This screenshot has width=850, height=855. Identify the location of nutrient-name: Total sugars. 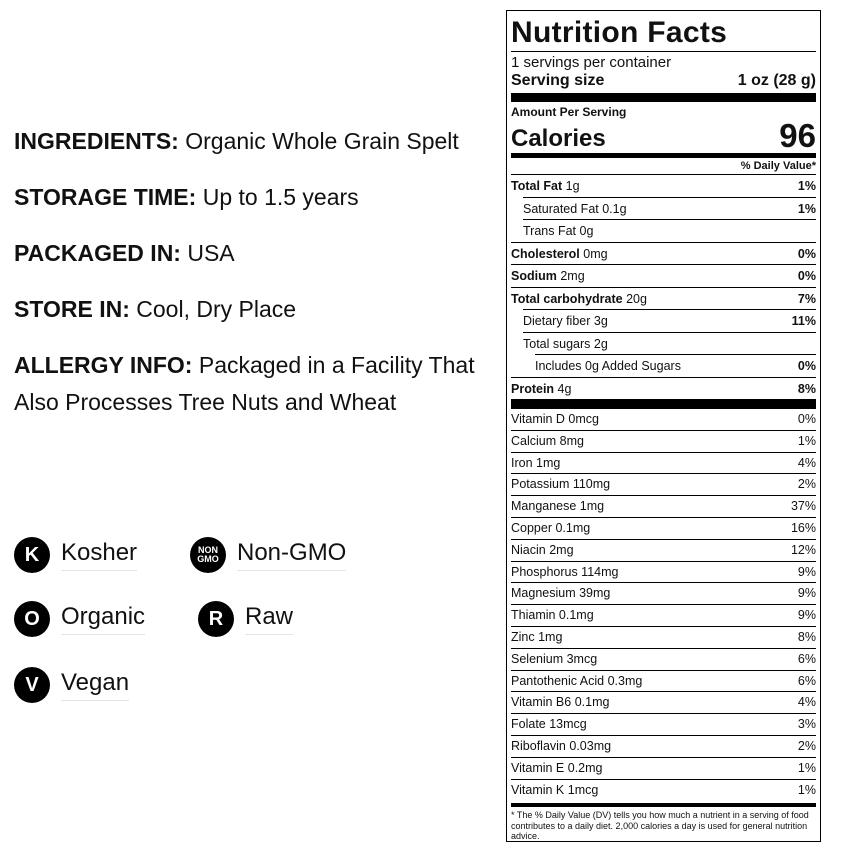
(557, 343).